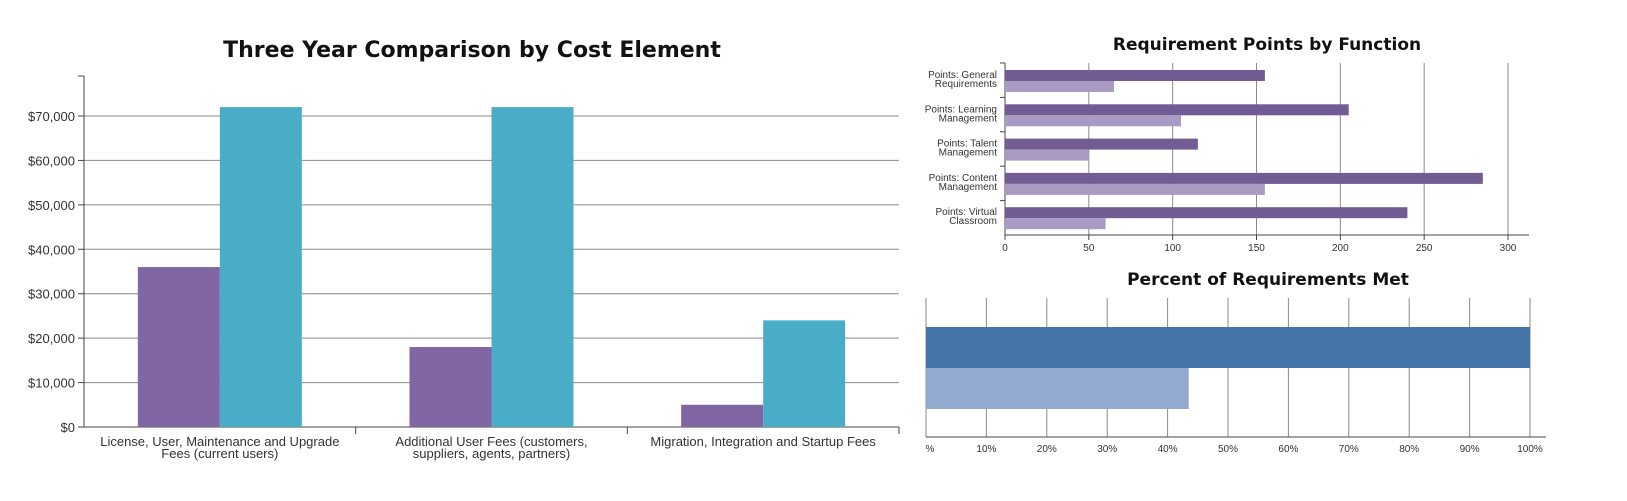  What do you see at coordinates (962, 75) in the screenshot?
I see `y-tick-label: Points: General` at bounding box center [962, 75].